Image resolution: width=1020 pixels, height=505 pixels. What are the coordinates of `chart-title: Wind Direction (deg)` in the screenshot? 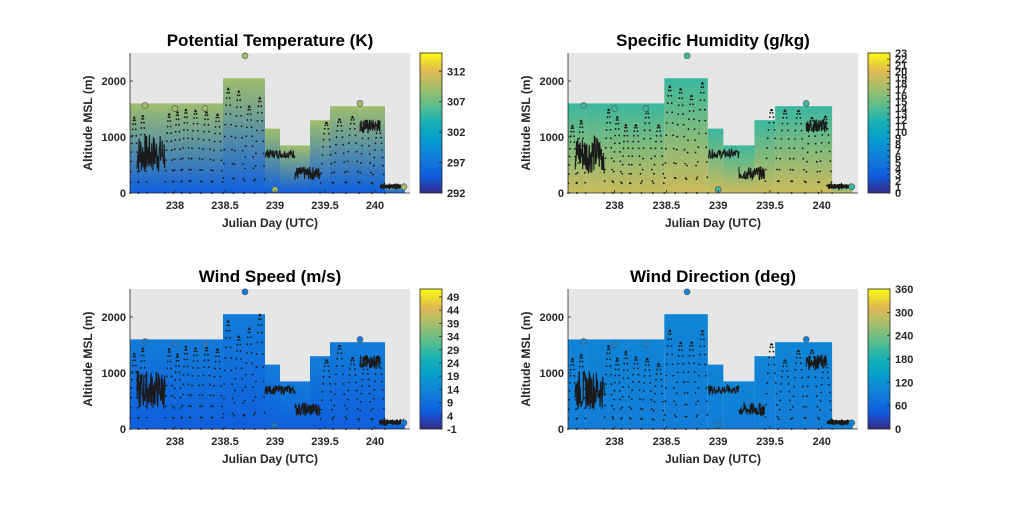 It's located at (713, 276).